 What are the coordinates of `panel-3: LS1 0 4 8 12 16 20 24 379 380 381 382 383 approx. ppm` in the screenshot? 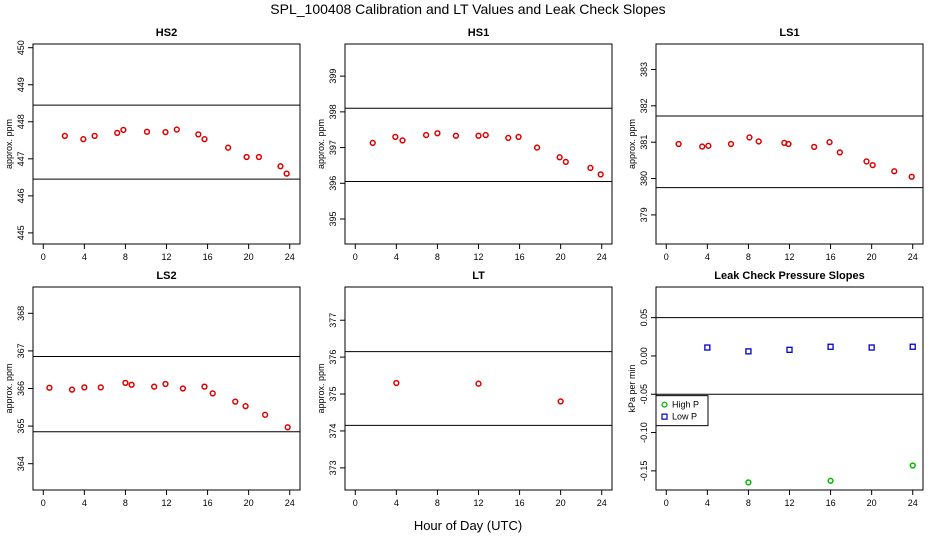 It's located at (775, 144).